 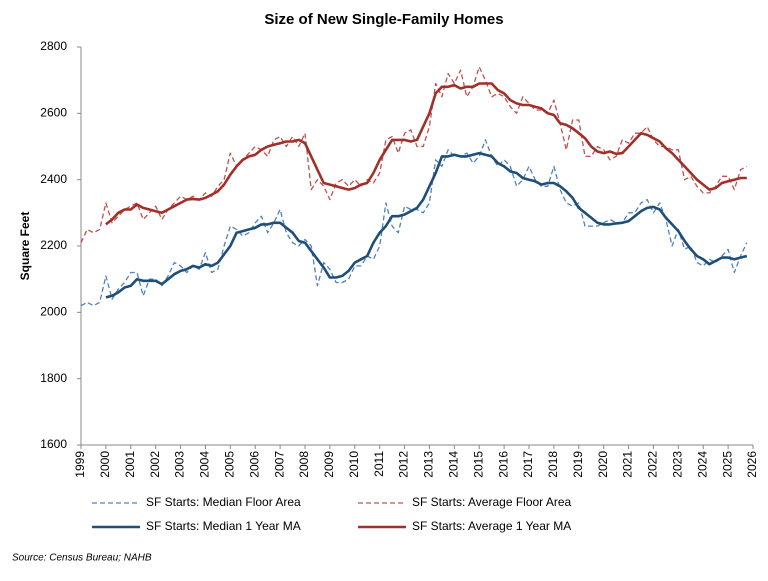 What do you see at coordinates (329, 464) in the screenshot?
I see `x-tick-label: 2009` at bounding box center [329, 464].